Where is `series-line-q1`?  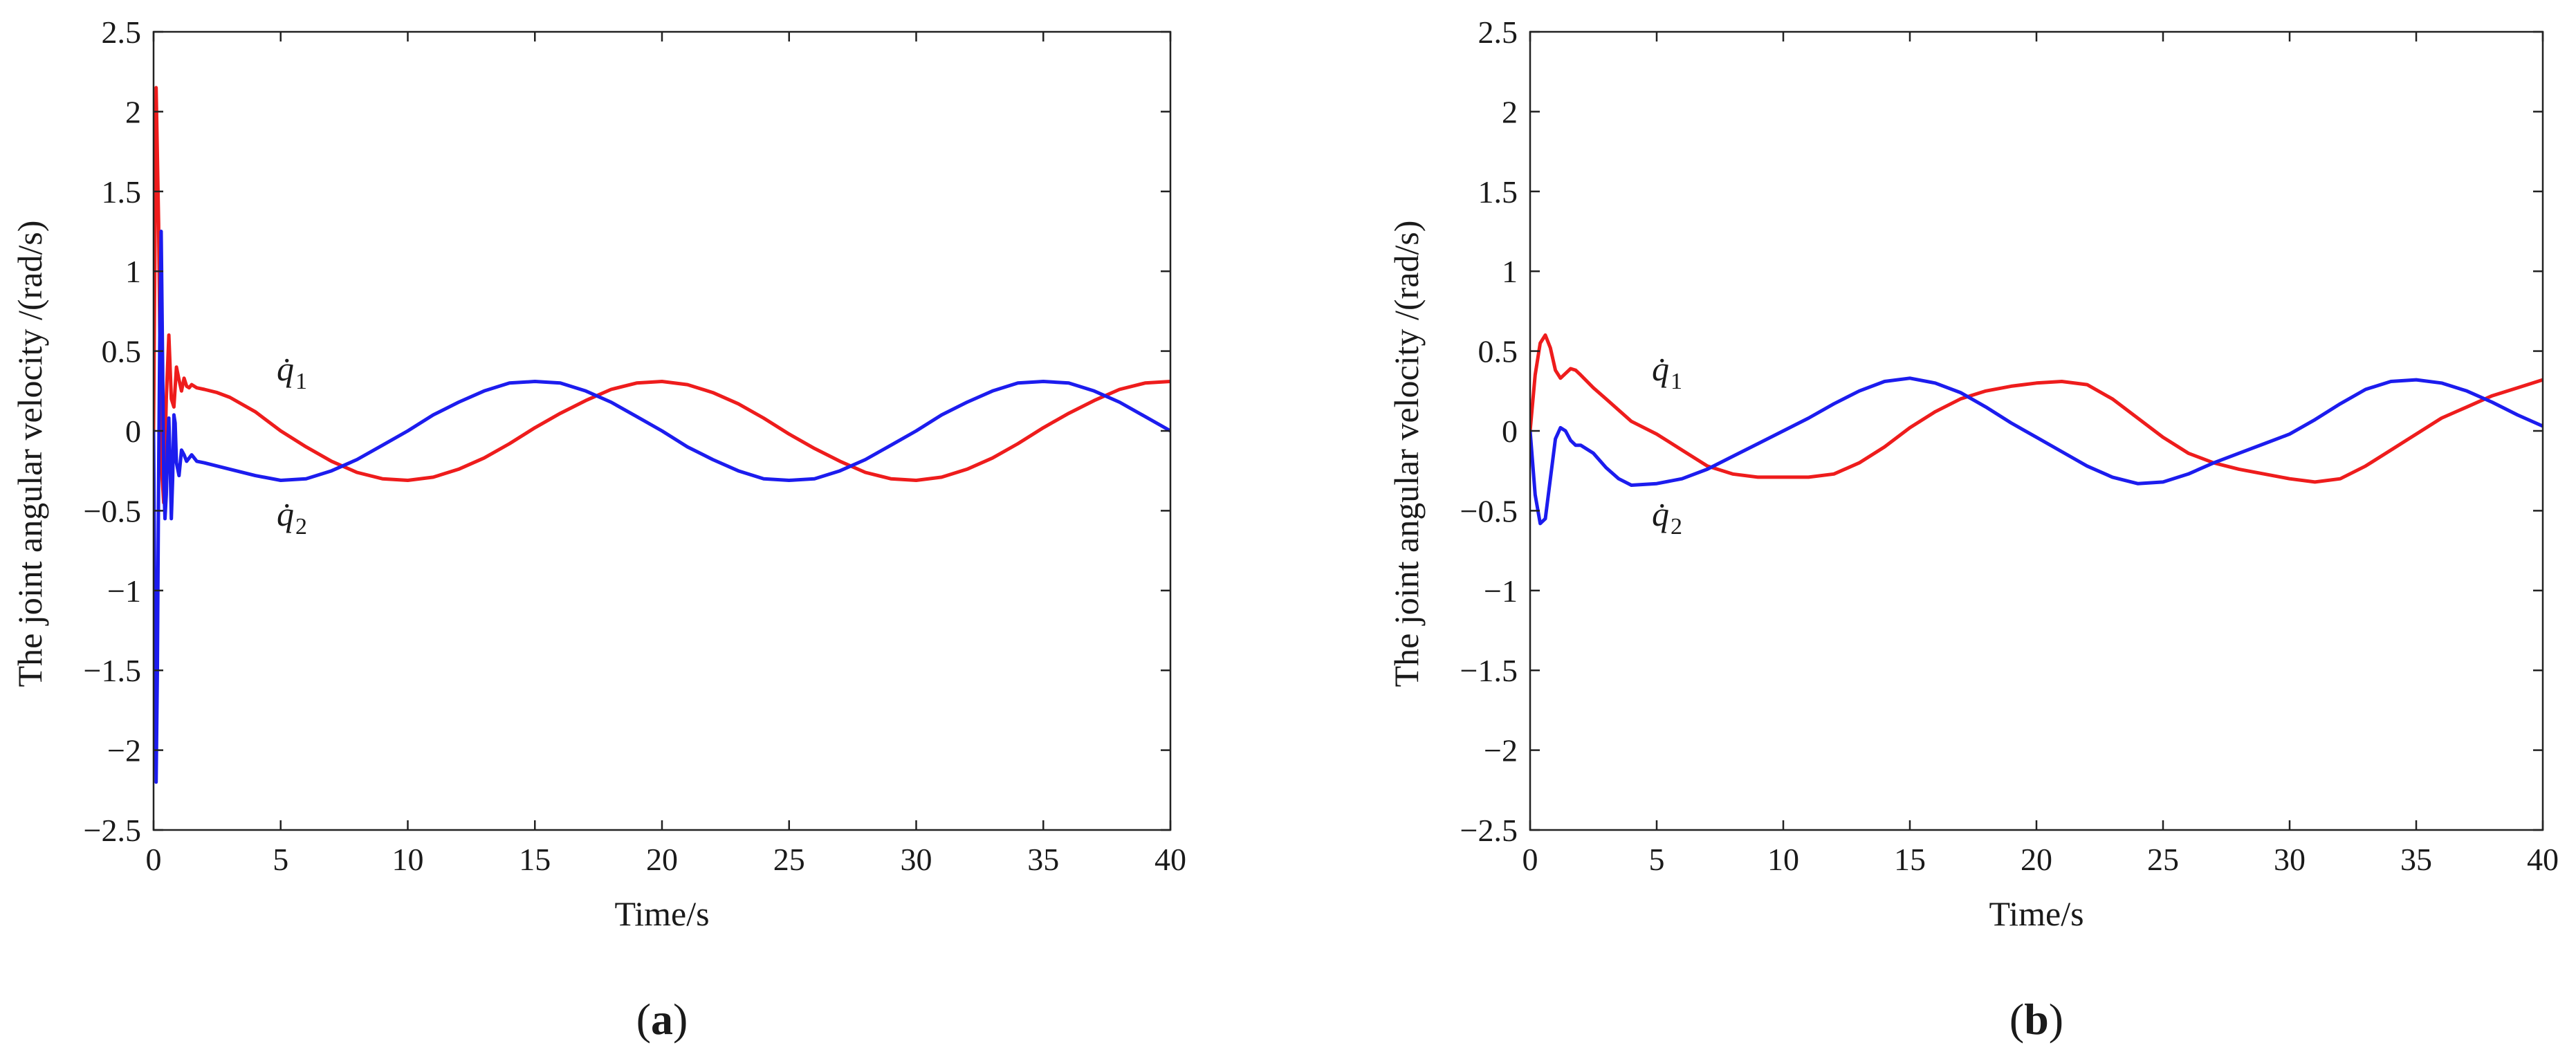
series-line-q1 is located at coordinates (2036, 409).